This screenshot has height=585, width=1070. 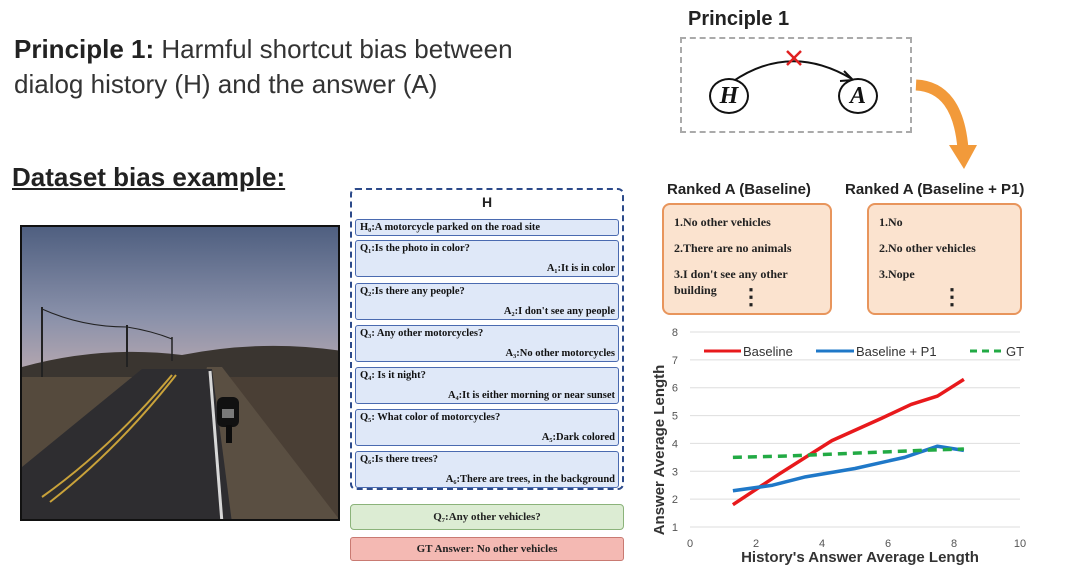 I want to click on ranked-item: 3.I don't see any other, so click(x=731, y=274).